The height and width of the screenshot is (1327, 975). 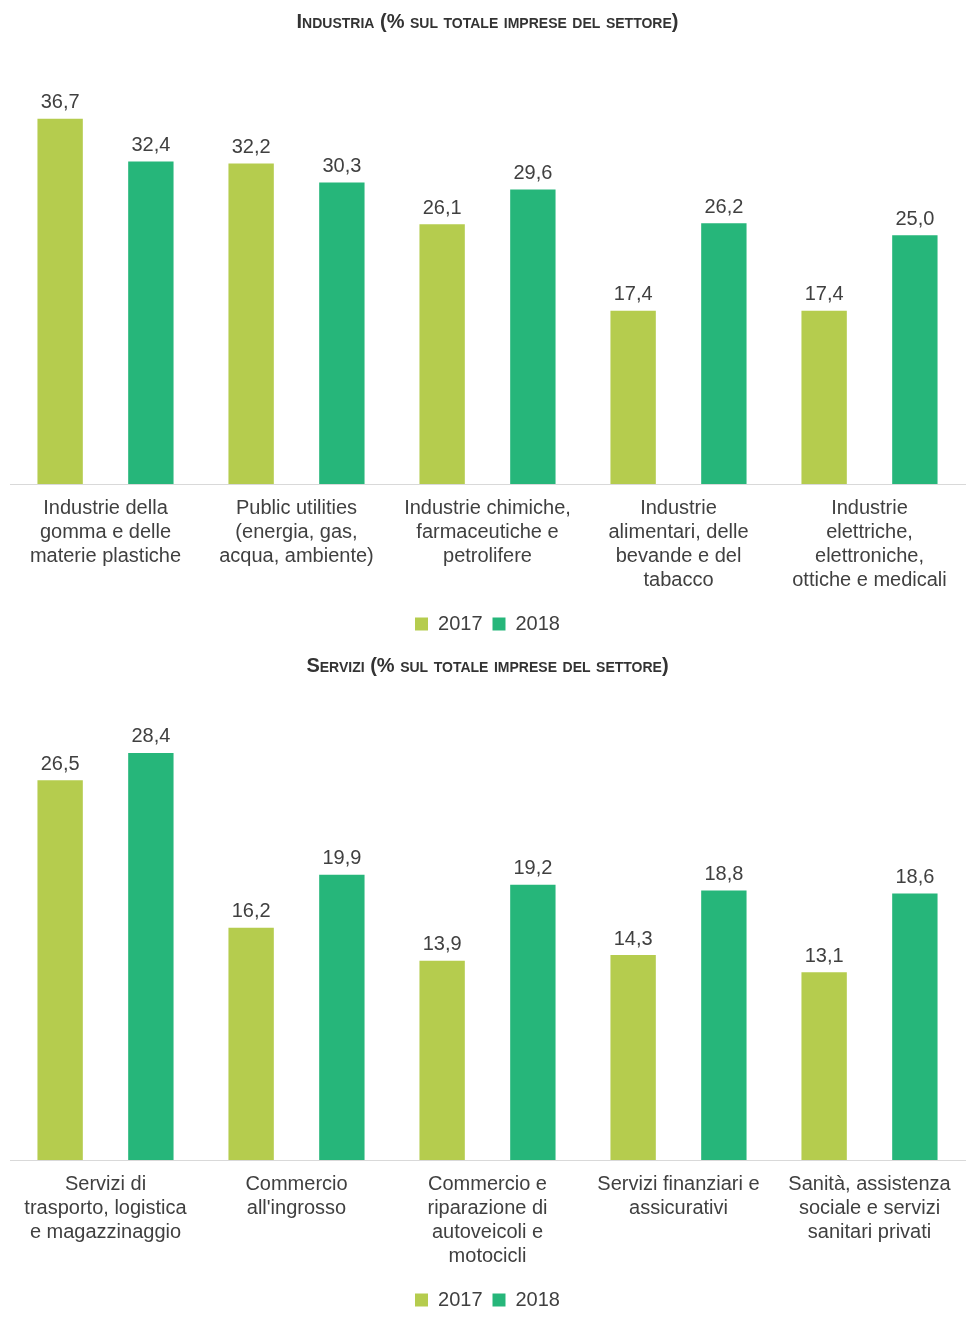 I want to click on x-tick-label: Commercio all'ingrosso, so click(x=296, y=1194).